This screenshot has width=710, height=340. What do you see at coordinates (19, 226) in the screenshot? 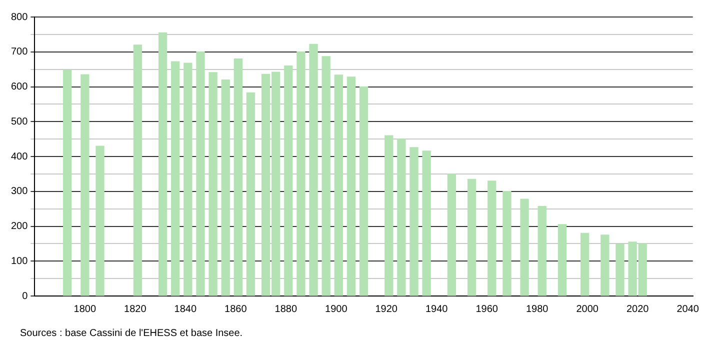
I see `y-tick-label: 200` at bounding box center [19, 226].